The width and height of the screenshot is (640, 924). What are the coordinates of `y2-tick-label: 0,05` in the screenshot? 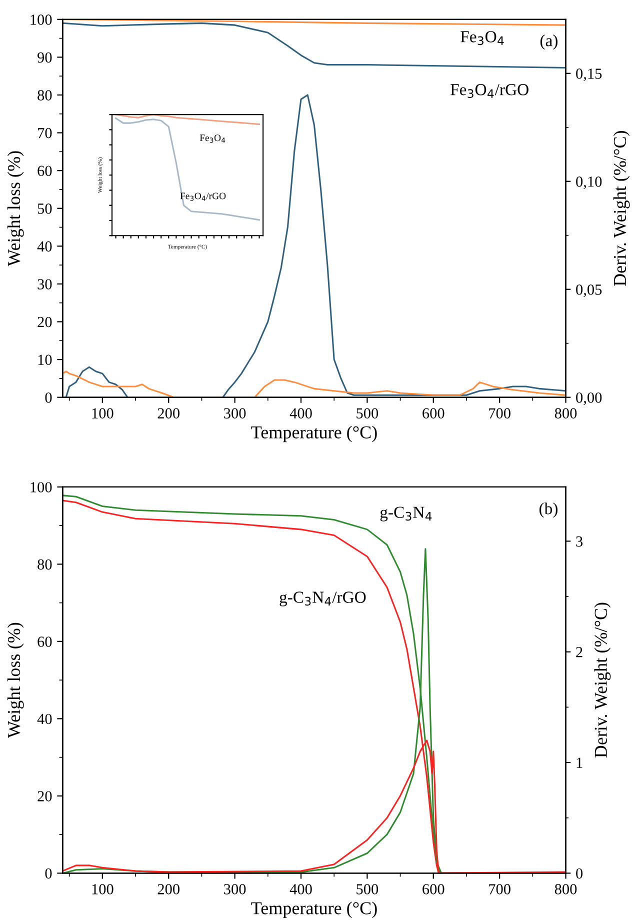 It's located at (589, 290).